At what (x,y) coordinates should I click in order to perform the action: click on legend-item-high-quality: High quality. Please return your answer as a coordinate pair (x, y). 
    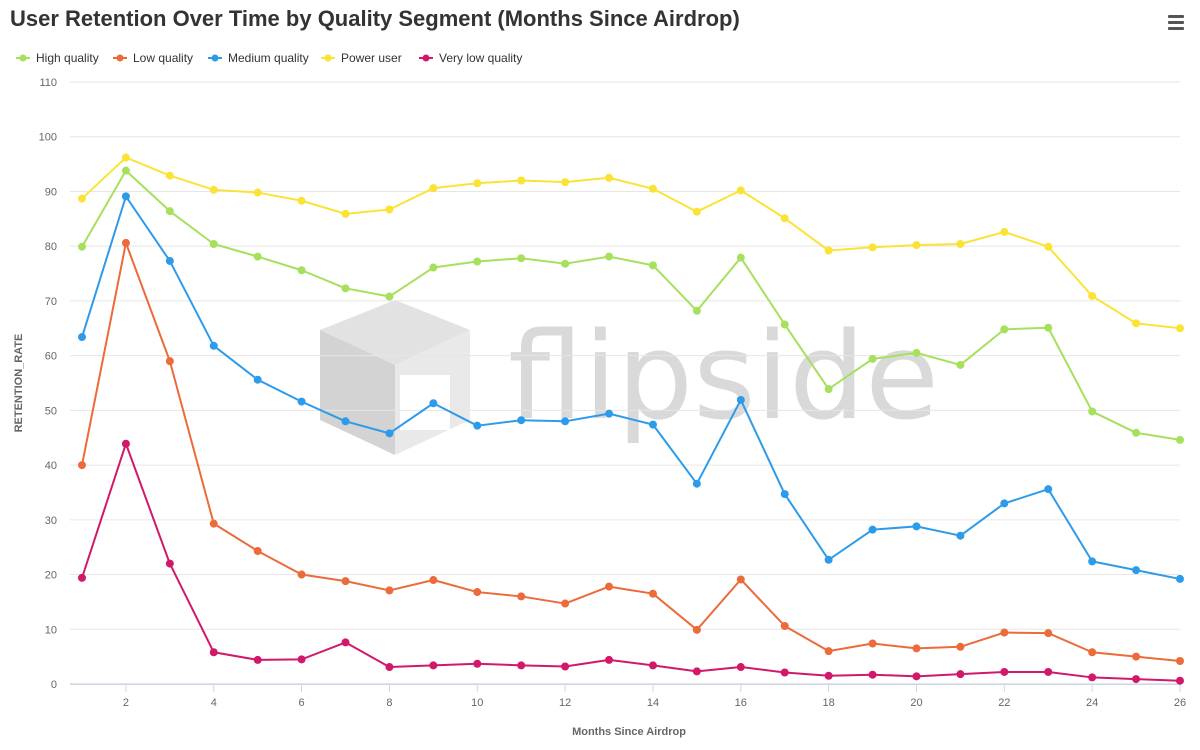
    Looking at the image, I should click on (57, 58).